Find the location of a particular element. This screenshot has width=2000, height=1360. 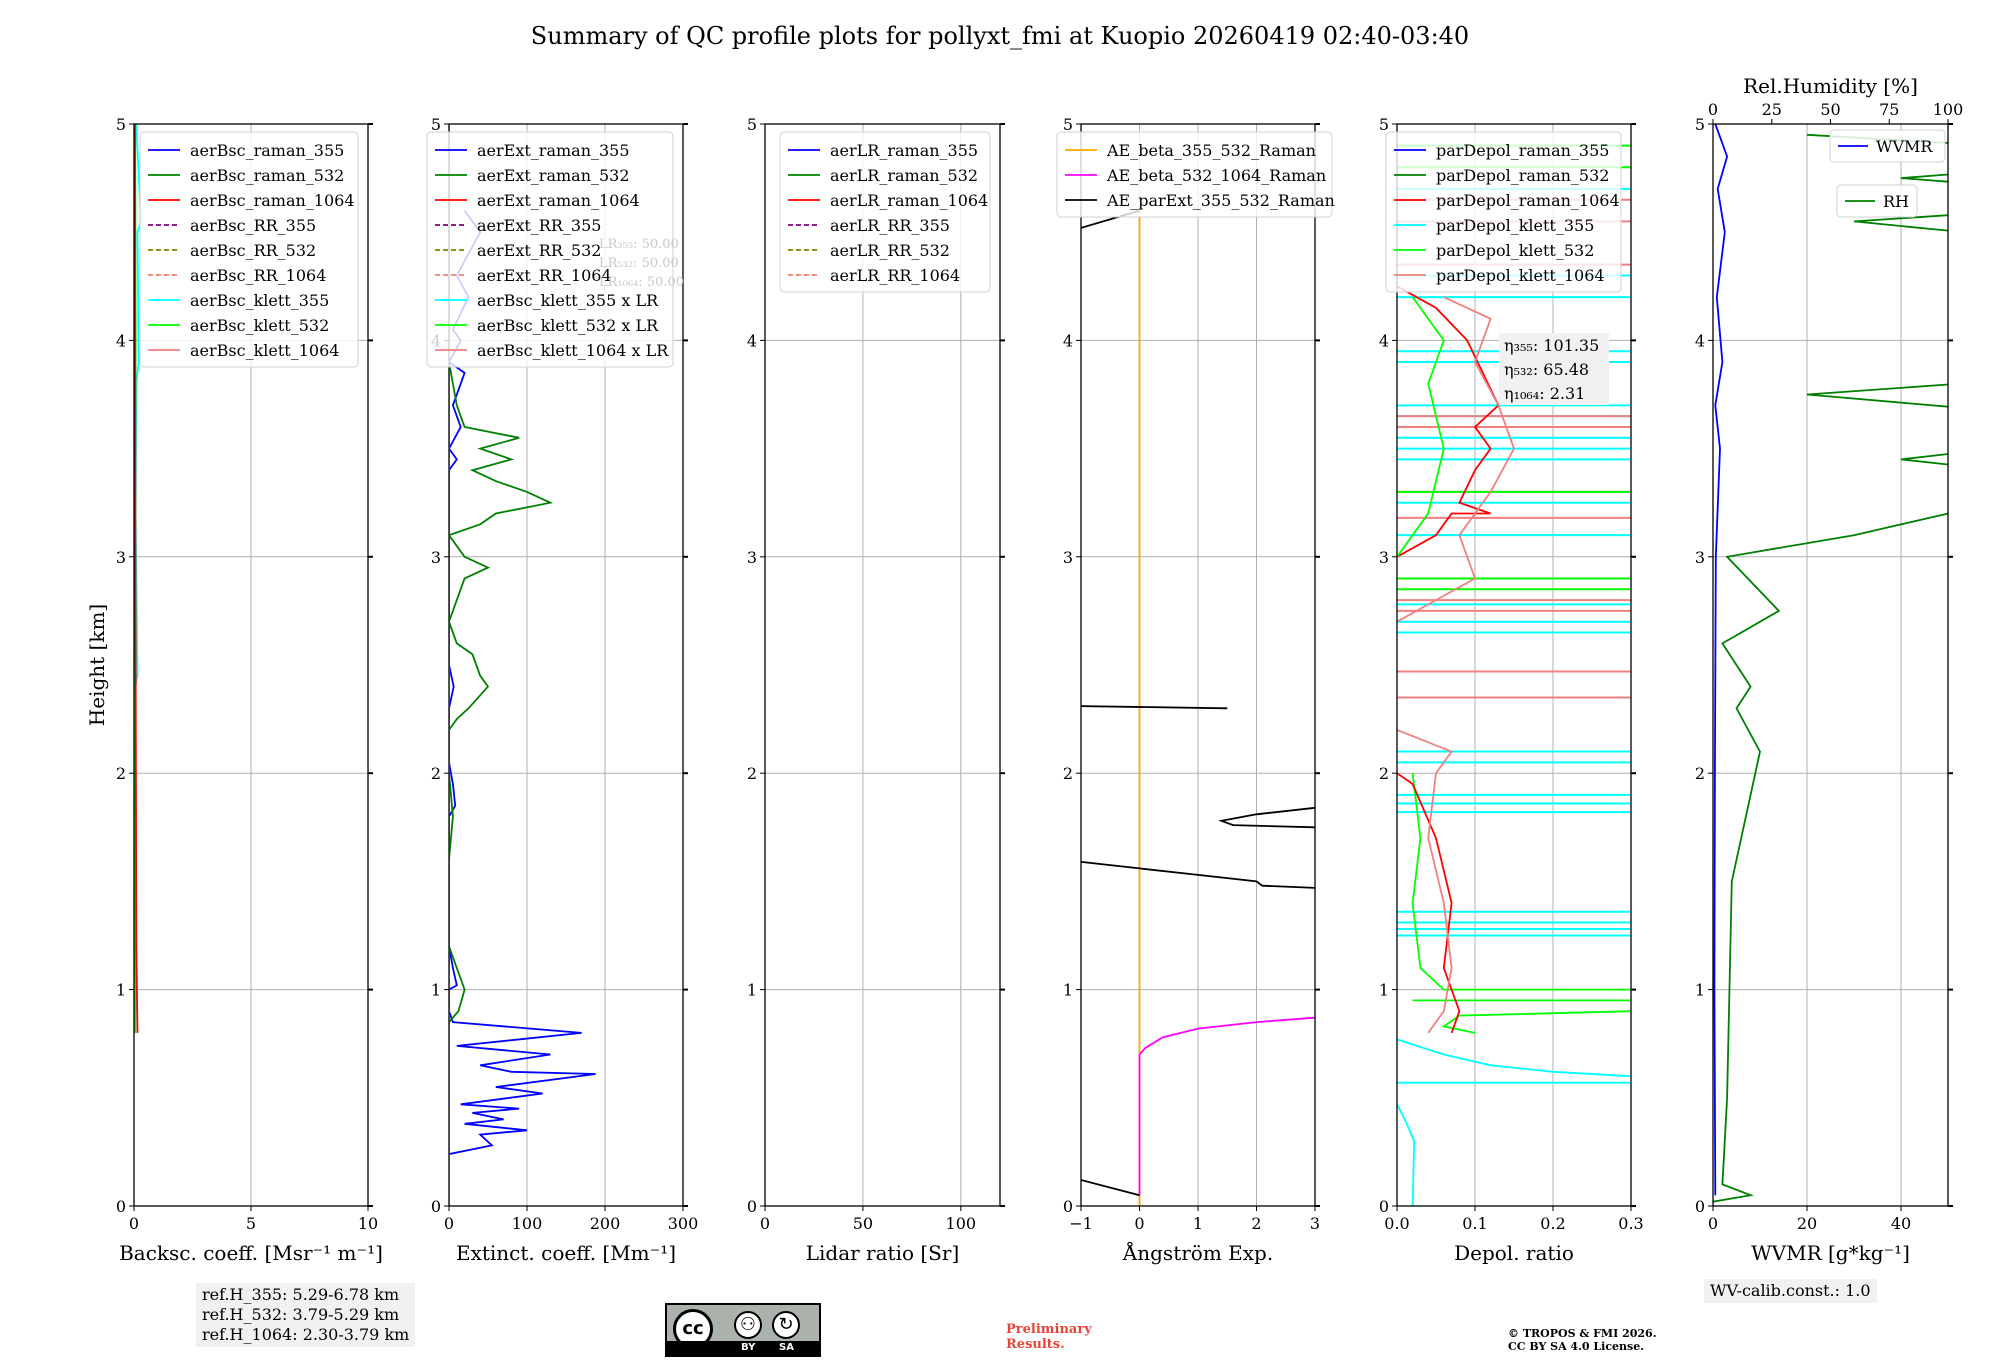

x-axis-label: Depol. ratio is located at coordinates (1514, 1253).